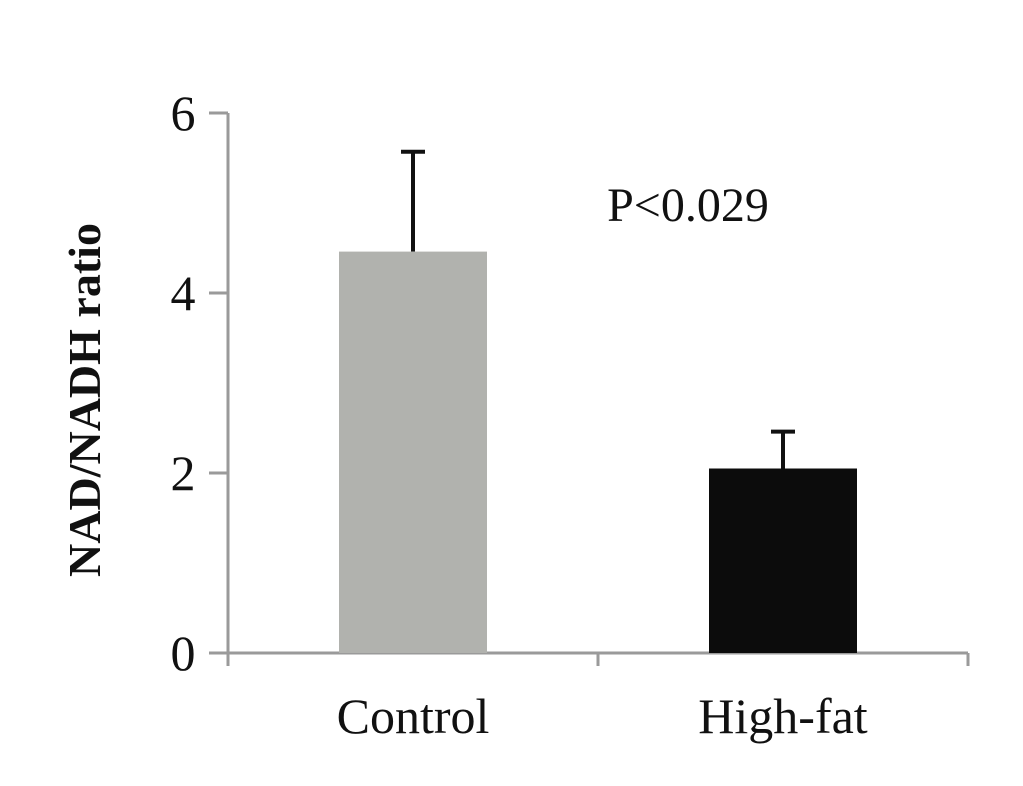 This screenshot has width=1023, height=786. What do you see at coordinates (183, 473) in the screenshot?
I see `y-tick-label: 2` at bounding box center [183, 473].